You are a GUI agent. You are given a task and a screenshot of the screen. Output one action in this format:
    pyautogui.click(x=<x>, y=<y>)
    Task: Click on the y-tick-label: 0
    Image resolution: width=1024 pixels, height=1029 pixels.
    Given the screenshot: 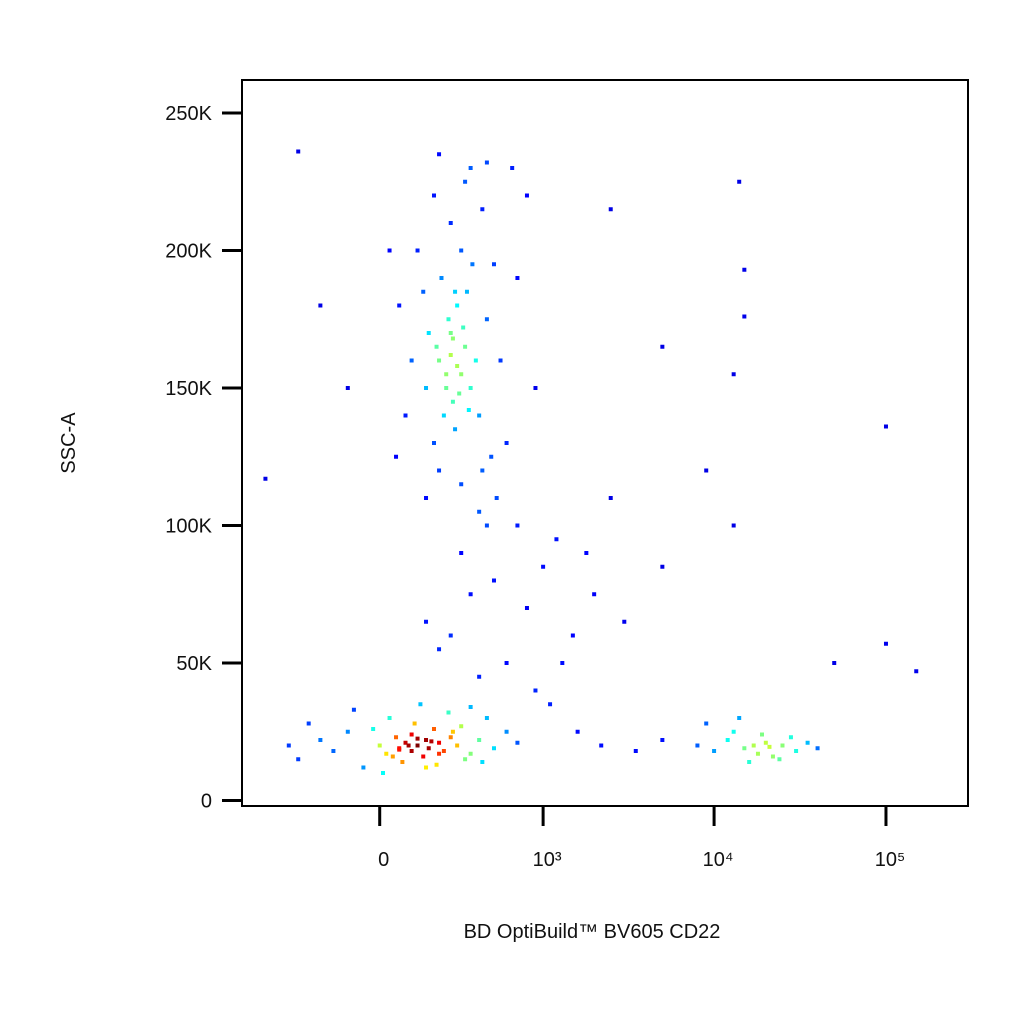 What is the action you would take?
    pyautogui.click(x=206, y=802)
    